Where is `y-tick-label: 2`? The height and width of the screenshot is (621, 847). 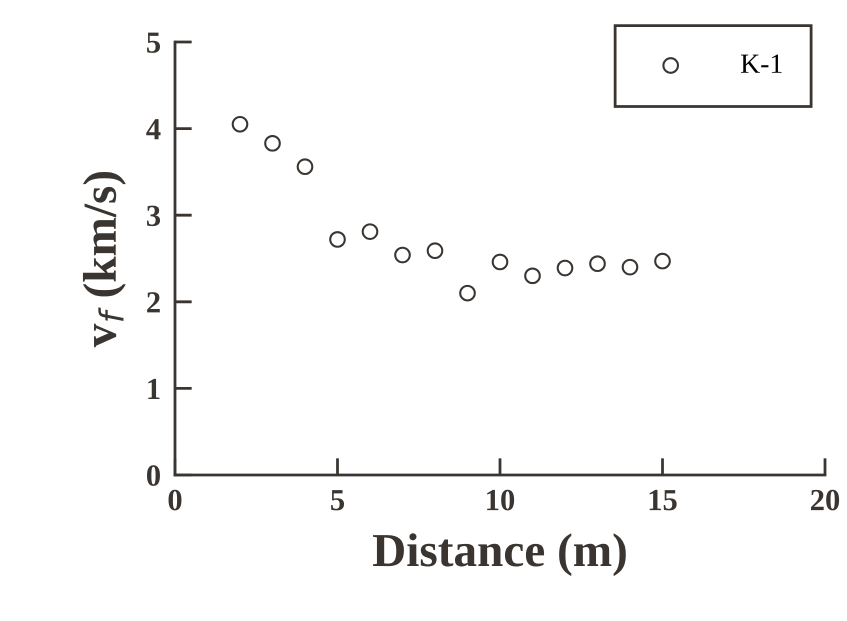
y-tick-label: 2 is located at coordinates (153, 302).